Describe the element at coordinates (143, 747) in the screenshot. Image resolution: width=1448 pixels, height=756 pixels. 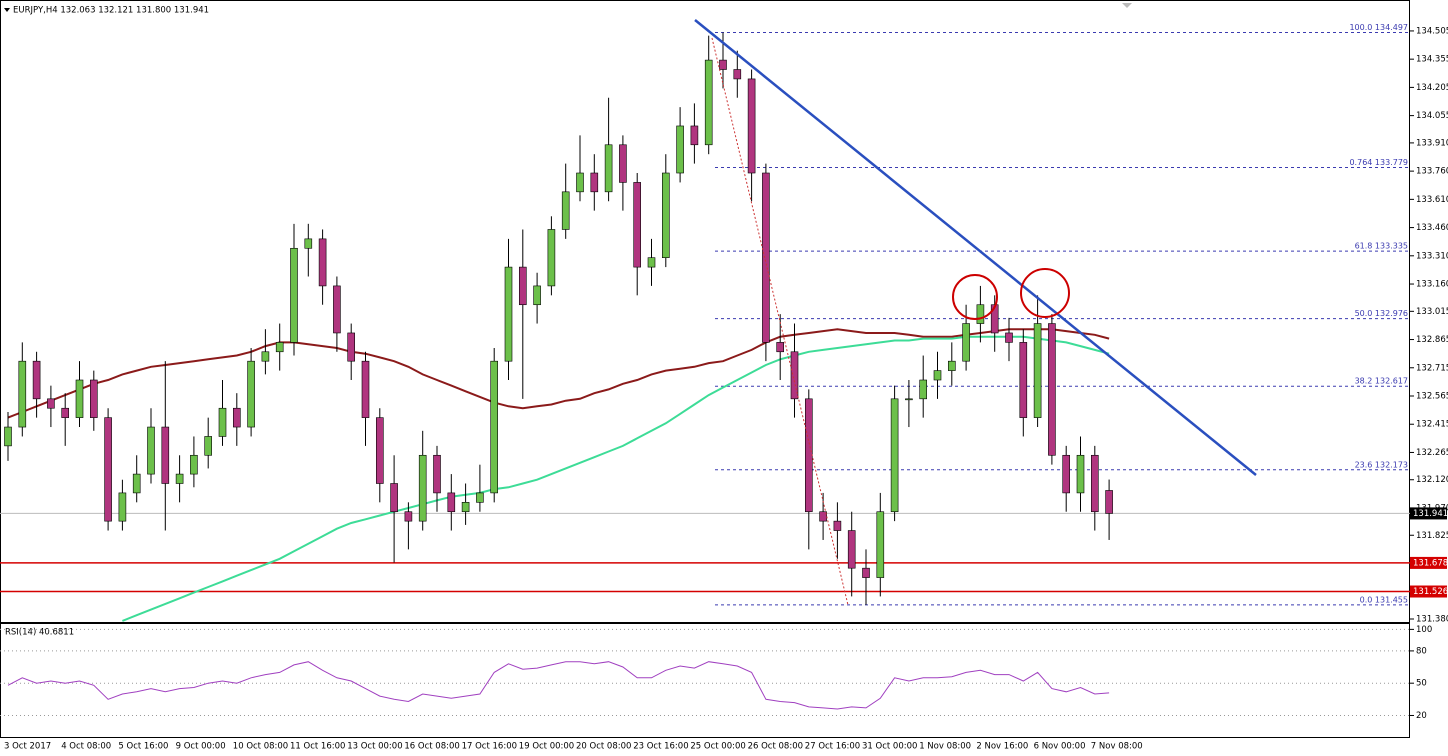
I see `x-tick-label: 5 Oct 16:00` at that location.